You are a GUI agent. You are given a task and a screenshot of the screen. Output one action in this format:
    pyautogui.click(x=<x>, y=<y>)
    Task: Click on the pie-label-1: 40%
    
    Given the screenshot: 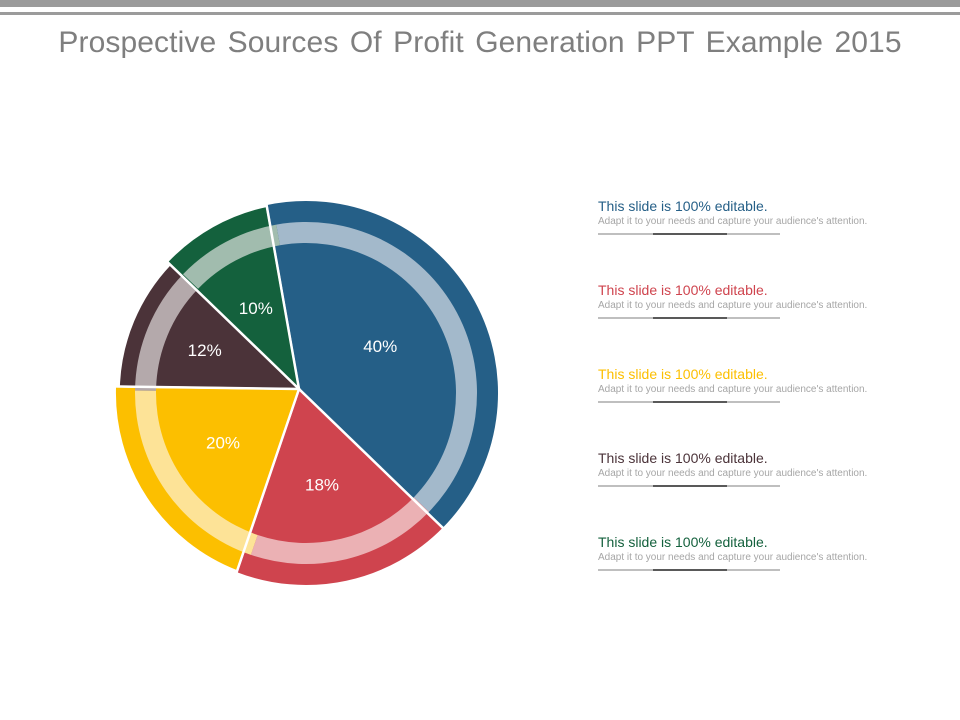 What is the action you would take?
    pyautogui.click(x=380, y=346)
    